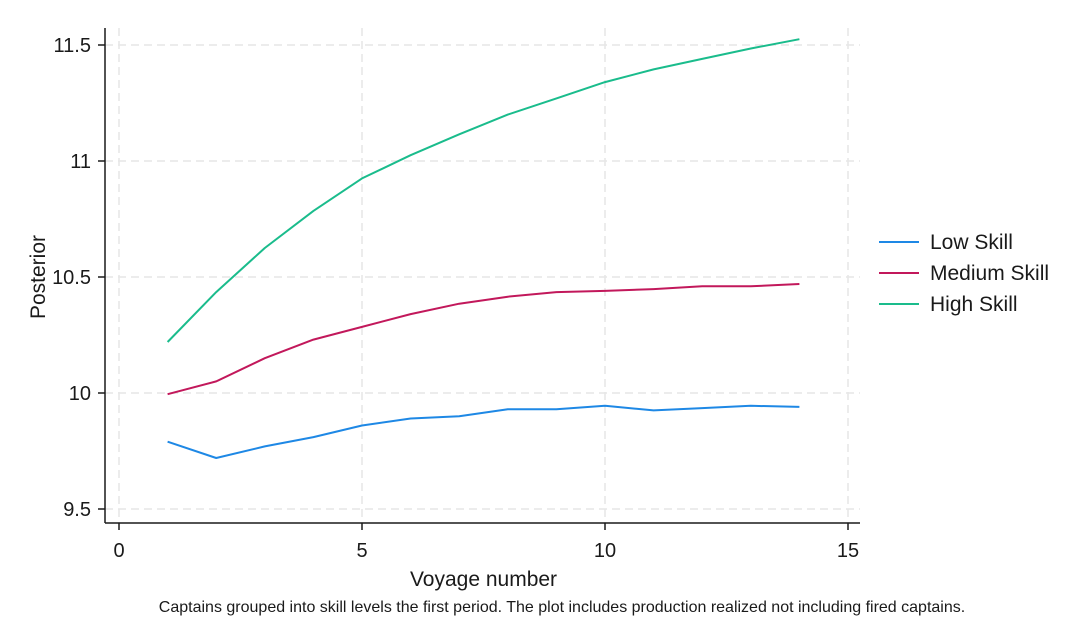 This screenshot has width=1071, height=643. Describe the element at coordinates (974, 304) in the screenshot. I see `legend-label: High Skill` at that location.